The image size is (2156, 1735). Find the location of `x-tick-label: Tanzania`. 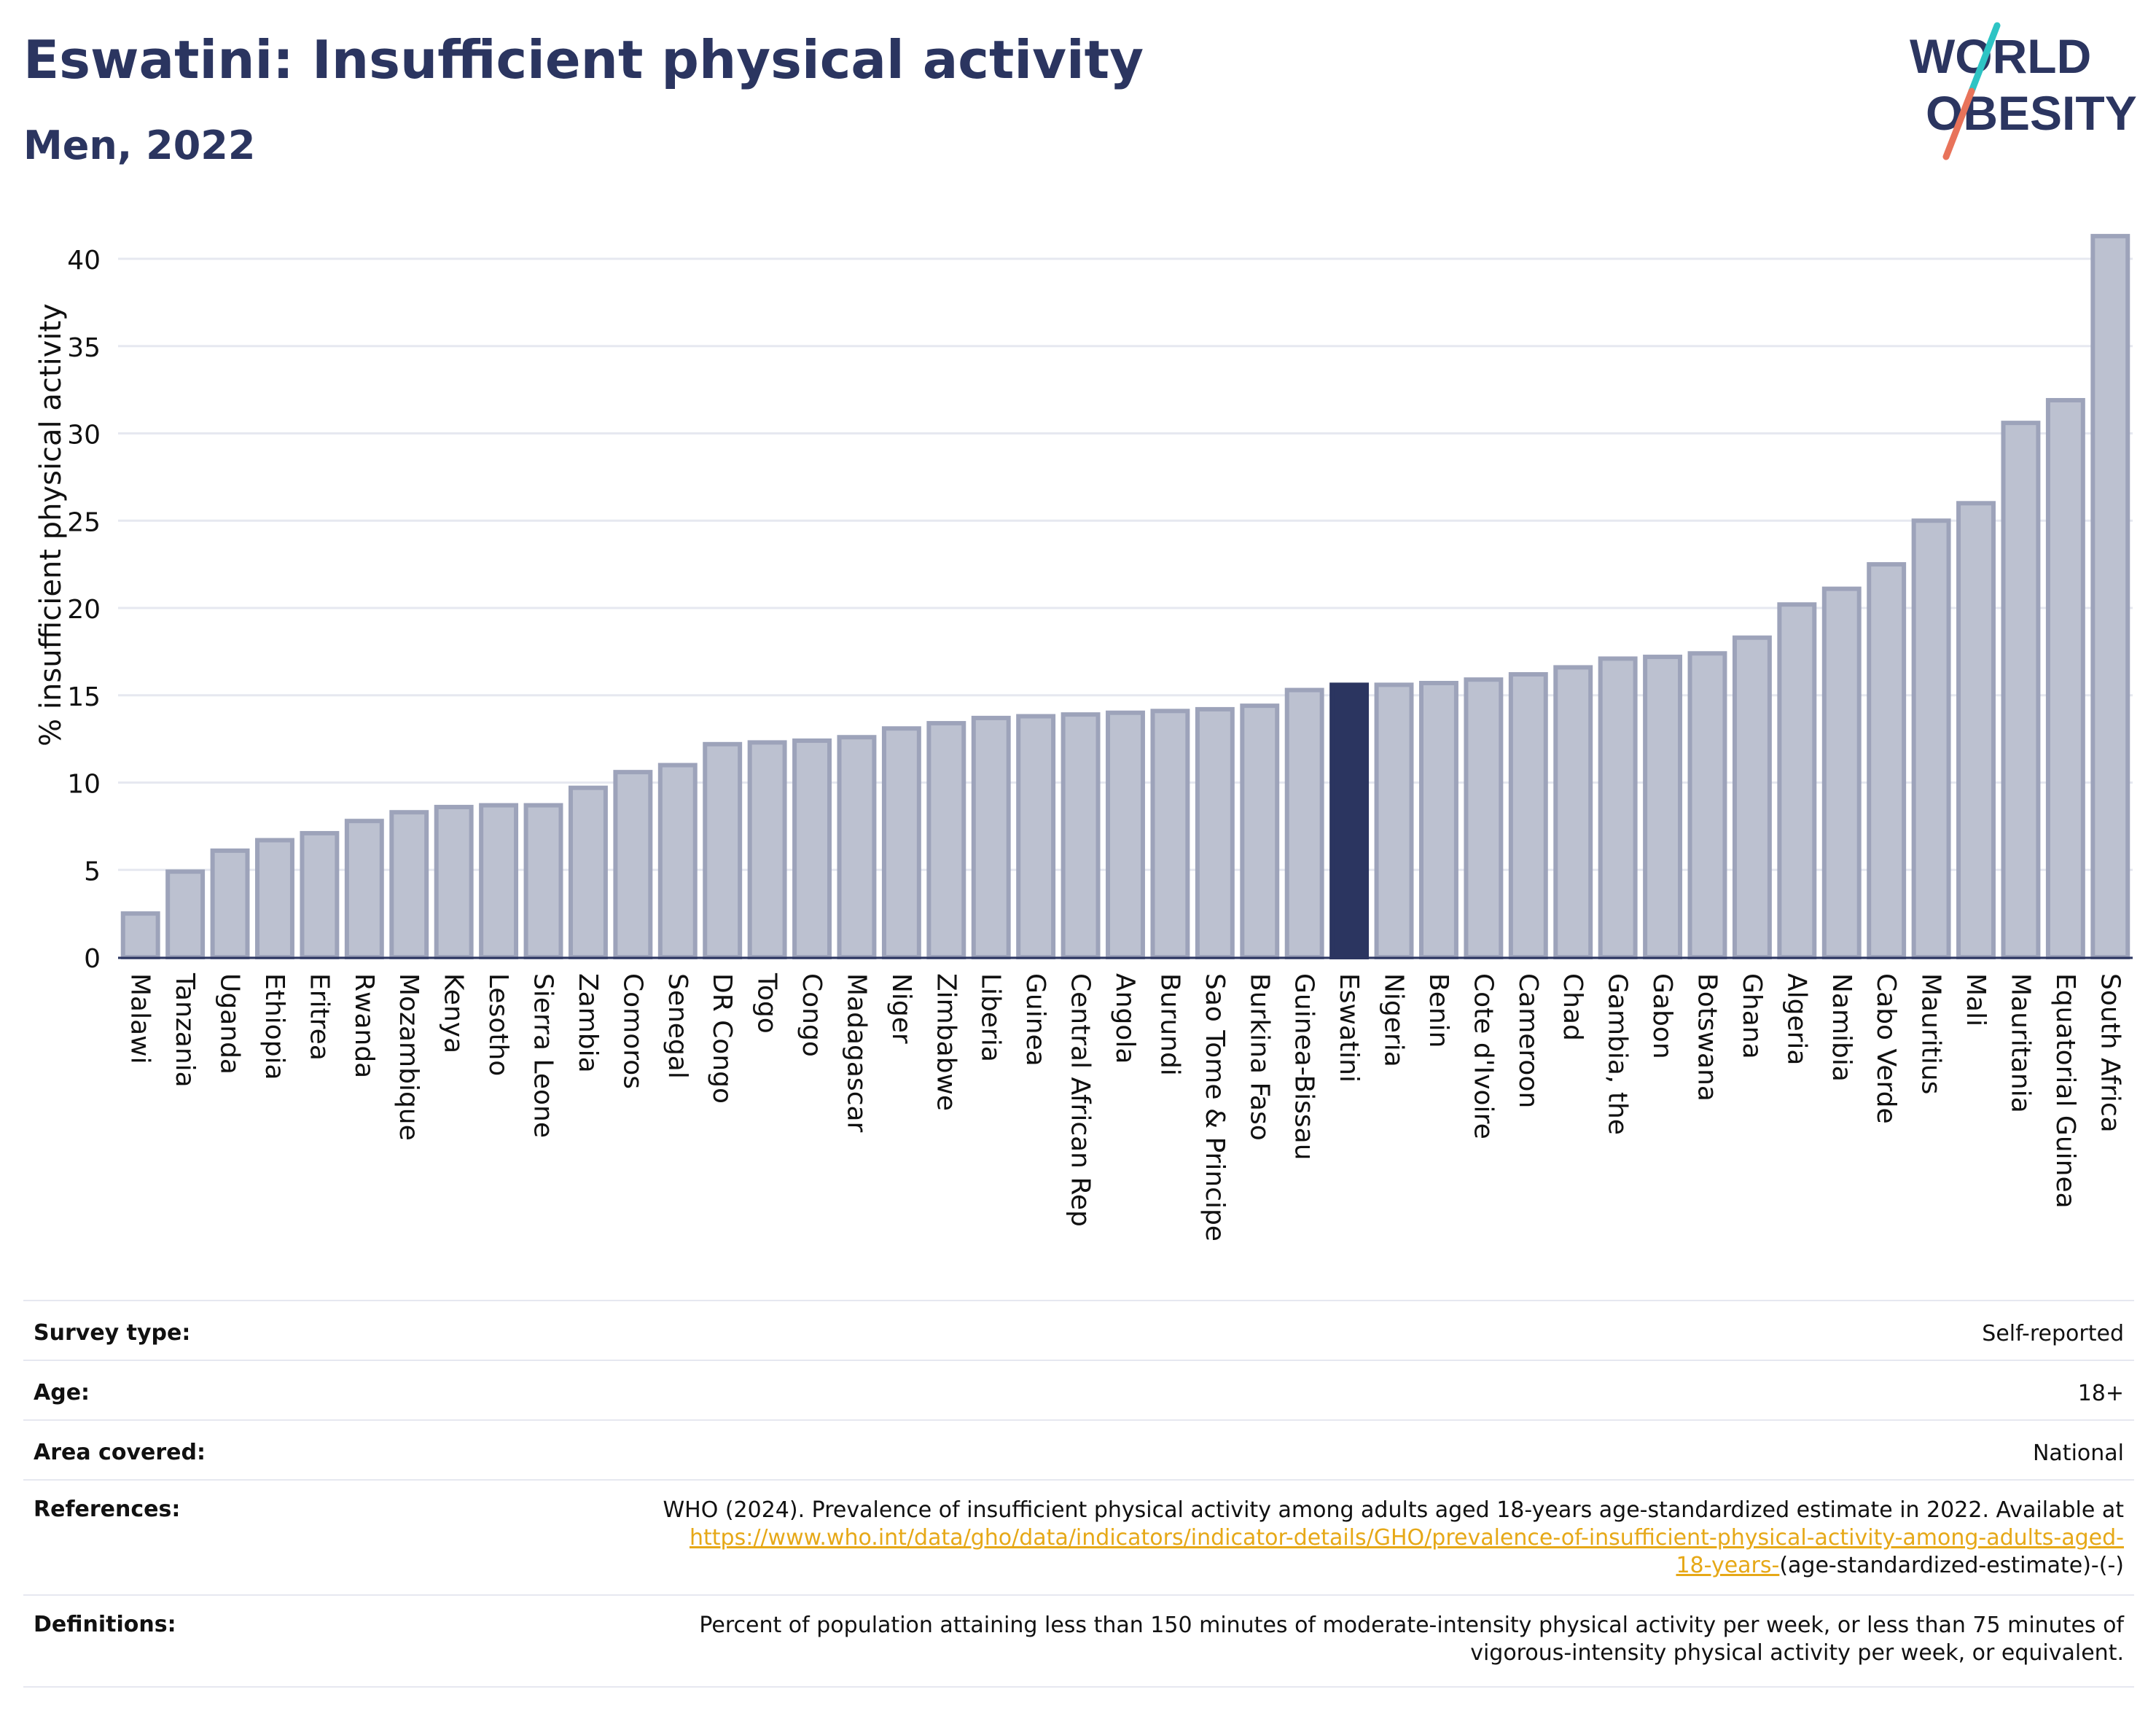

x-tick-label: Tanzania is located at coordinates (185, 1030).